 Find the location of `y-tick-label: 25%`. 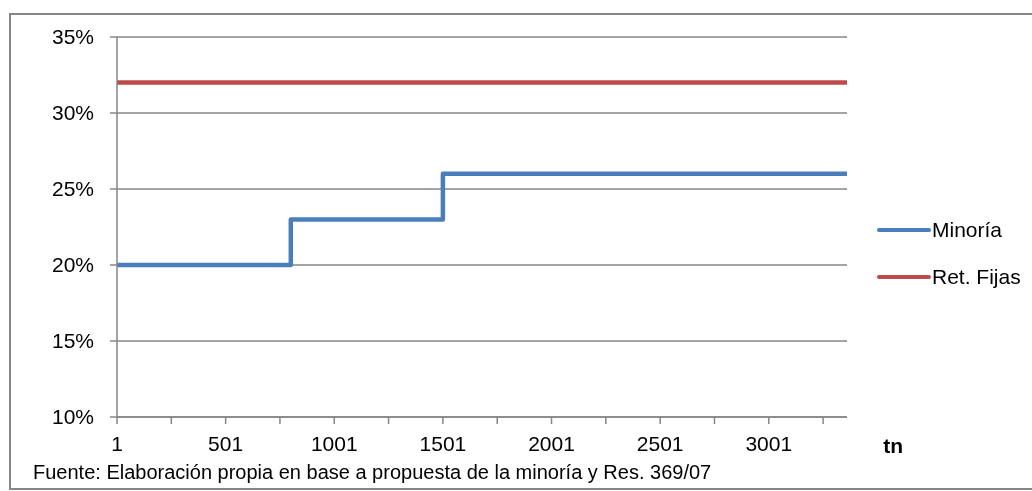

y-tick-label: 25% is located at coordinates (72, 189).